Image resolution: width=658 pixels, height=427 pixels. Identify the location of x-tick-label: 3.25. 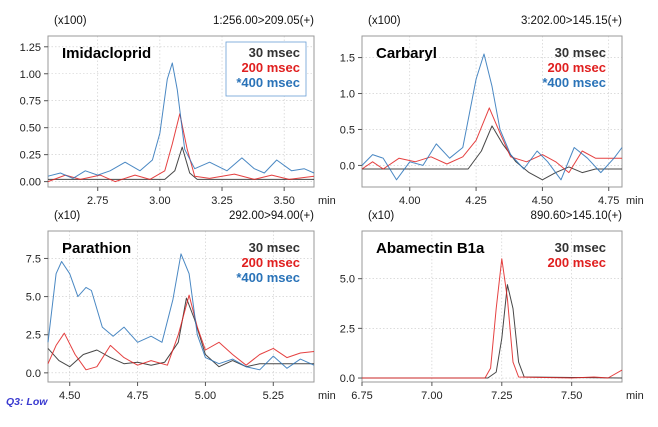
(221, 201).